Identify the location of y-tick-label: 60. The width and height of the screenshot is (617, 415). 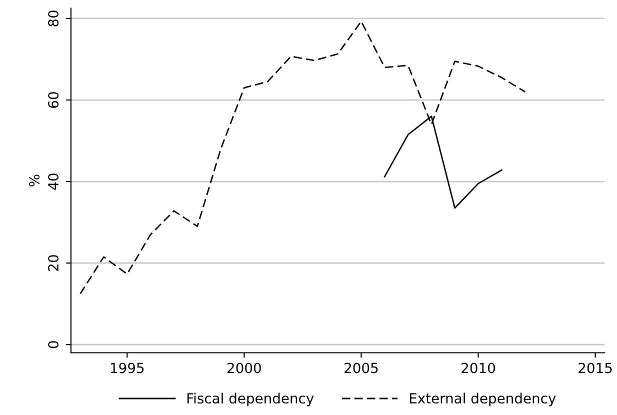
(53, 100).